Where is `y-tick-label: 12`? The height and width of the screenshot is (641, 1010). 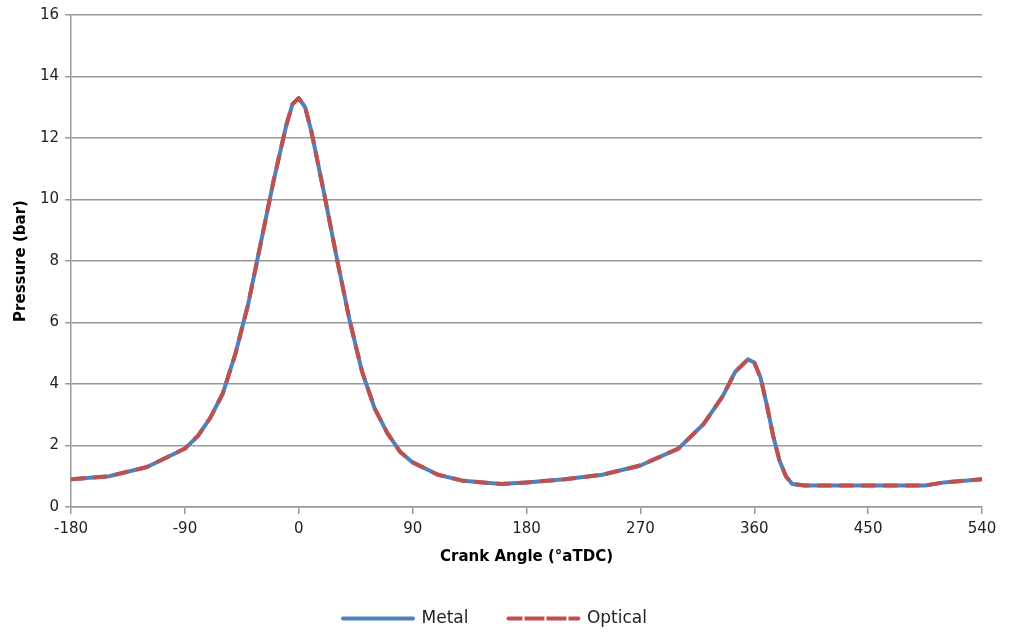 y-tick-label: 12 is located at coordinates (49, 136).